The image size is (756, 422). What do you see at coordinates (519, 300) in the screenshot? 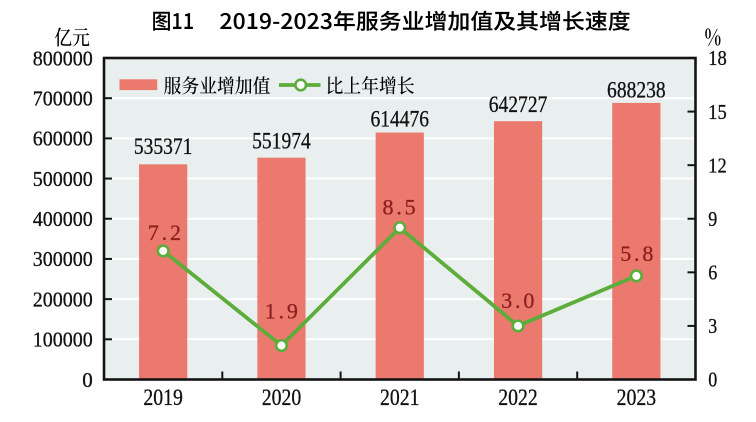
I see `svg-text: 3.0` at bounding box center [519, 300].